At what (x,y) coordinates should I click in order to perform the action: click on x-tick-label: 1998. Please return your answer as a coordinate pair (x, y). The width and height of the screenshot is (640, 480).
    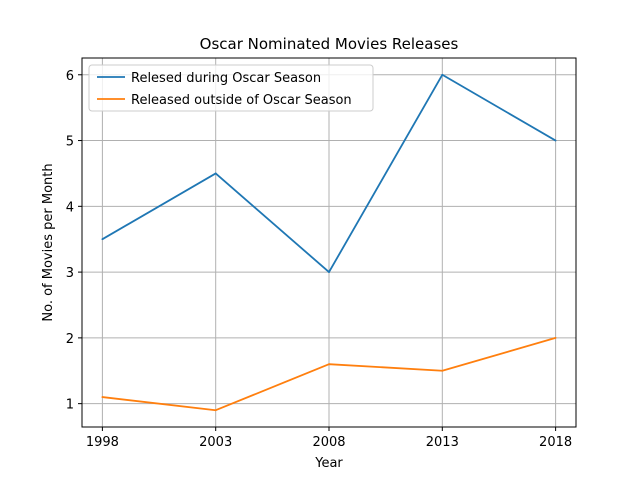
    Looking at the image, I should click on (102, 442).